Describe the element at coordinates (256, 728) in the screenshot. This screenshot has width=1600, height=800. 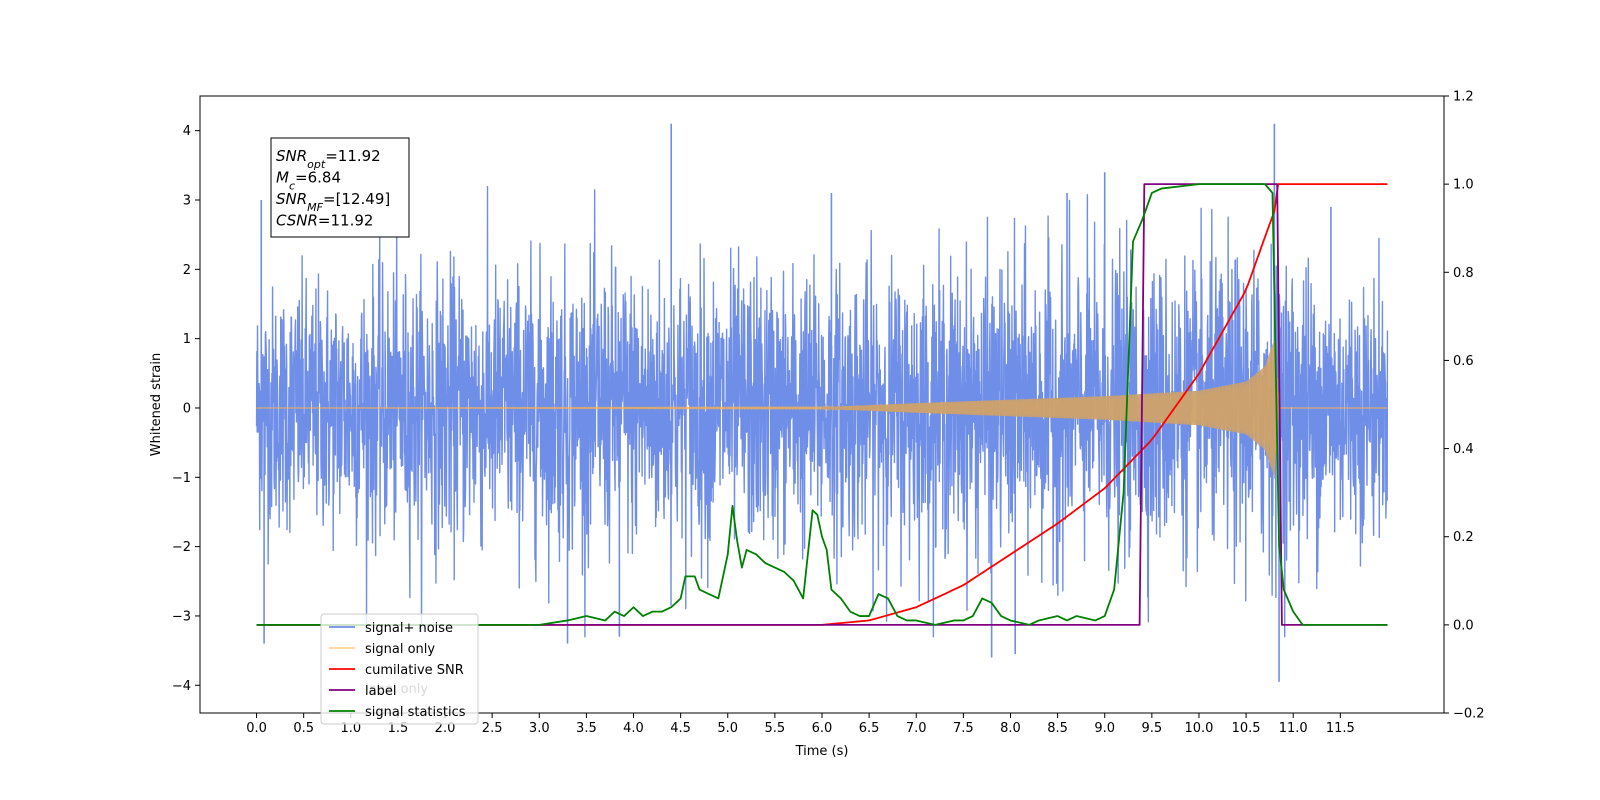
I see `x-tick-label: 0.0` at that location.